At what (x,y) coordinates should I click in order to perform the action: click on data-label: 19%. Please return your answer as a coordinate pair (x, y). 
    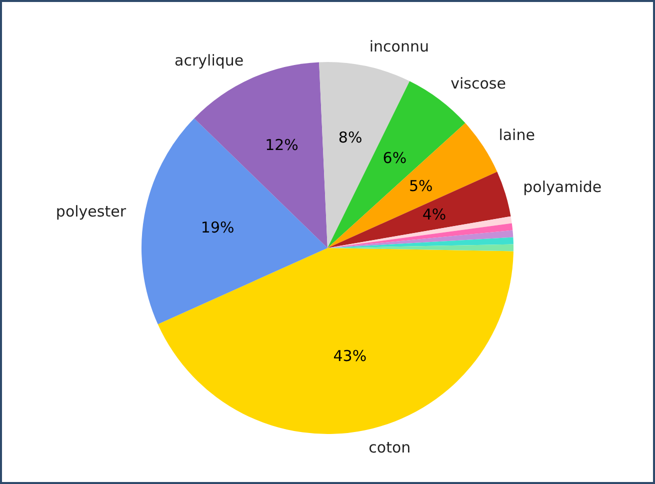
    Looking at the image, I should click on (217, 227).